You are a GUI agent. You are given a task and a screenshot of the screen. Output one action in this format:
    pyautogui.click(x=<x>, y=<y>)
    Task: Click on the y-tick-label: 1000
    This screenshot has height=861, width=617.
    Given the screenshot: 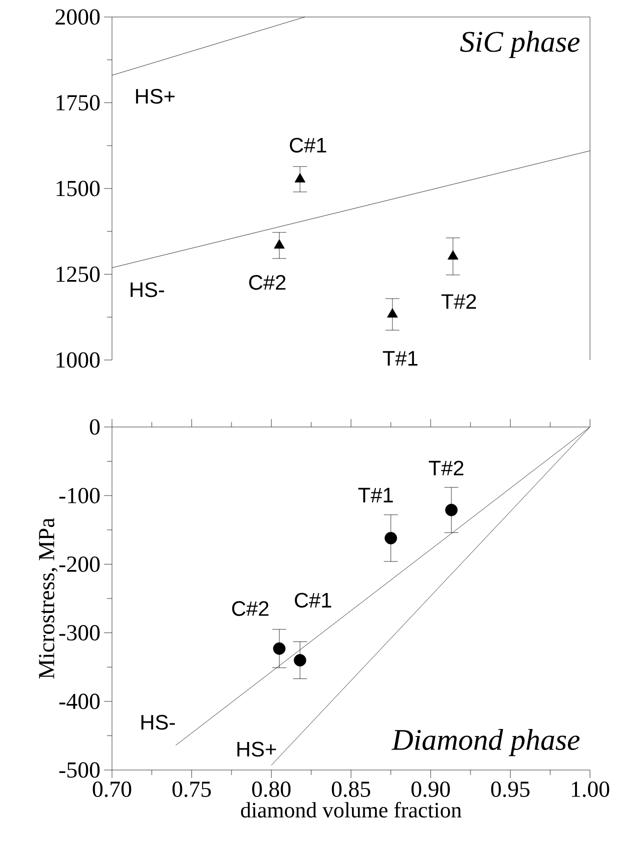 What is the action you would take?
    pyautogui.click(x=78, y=360)
    